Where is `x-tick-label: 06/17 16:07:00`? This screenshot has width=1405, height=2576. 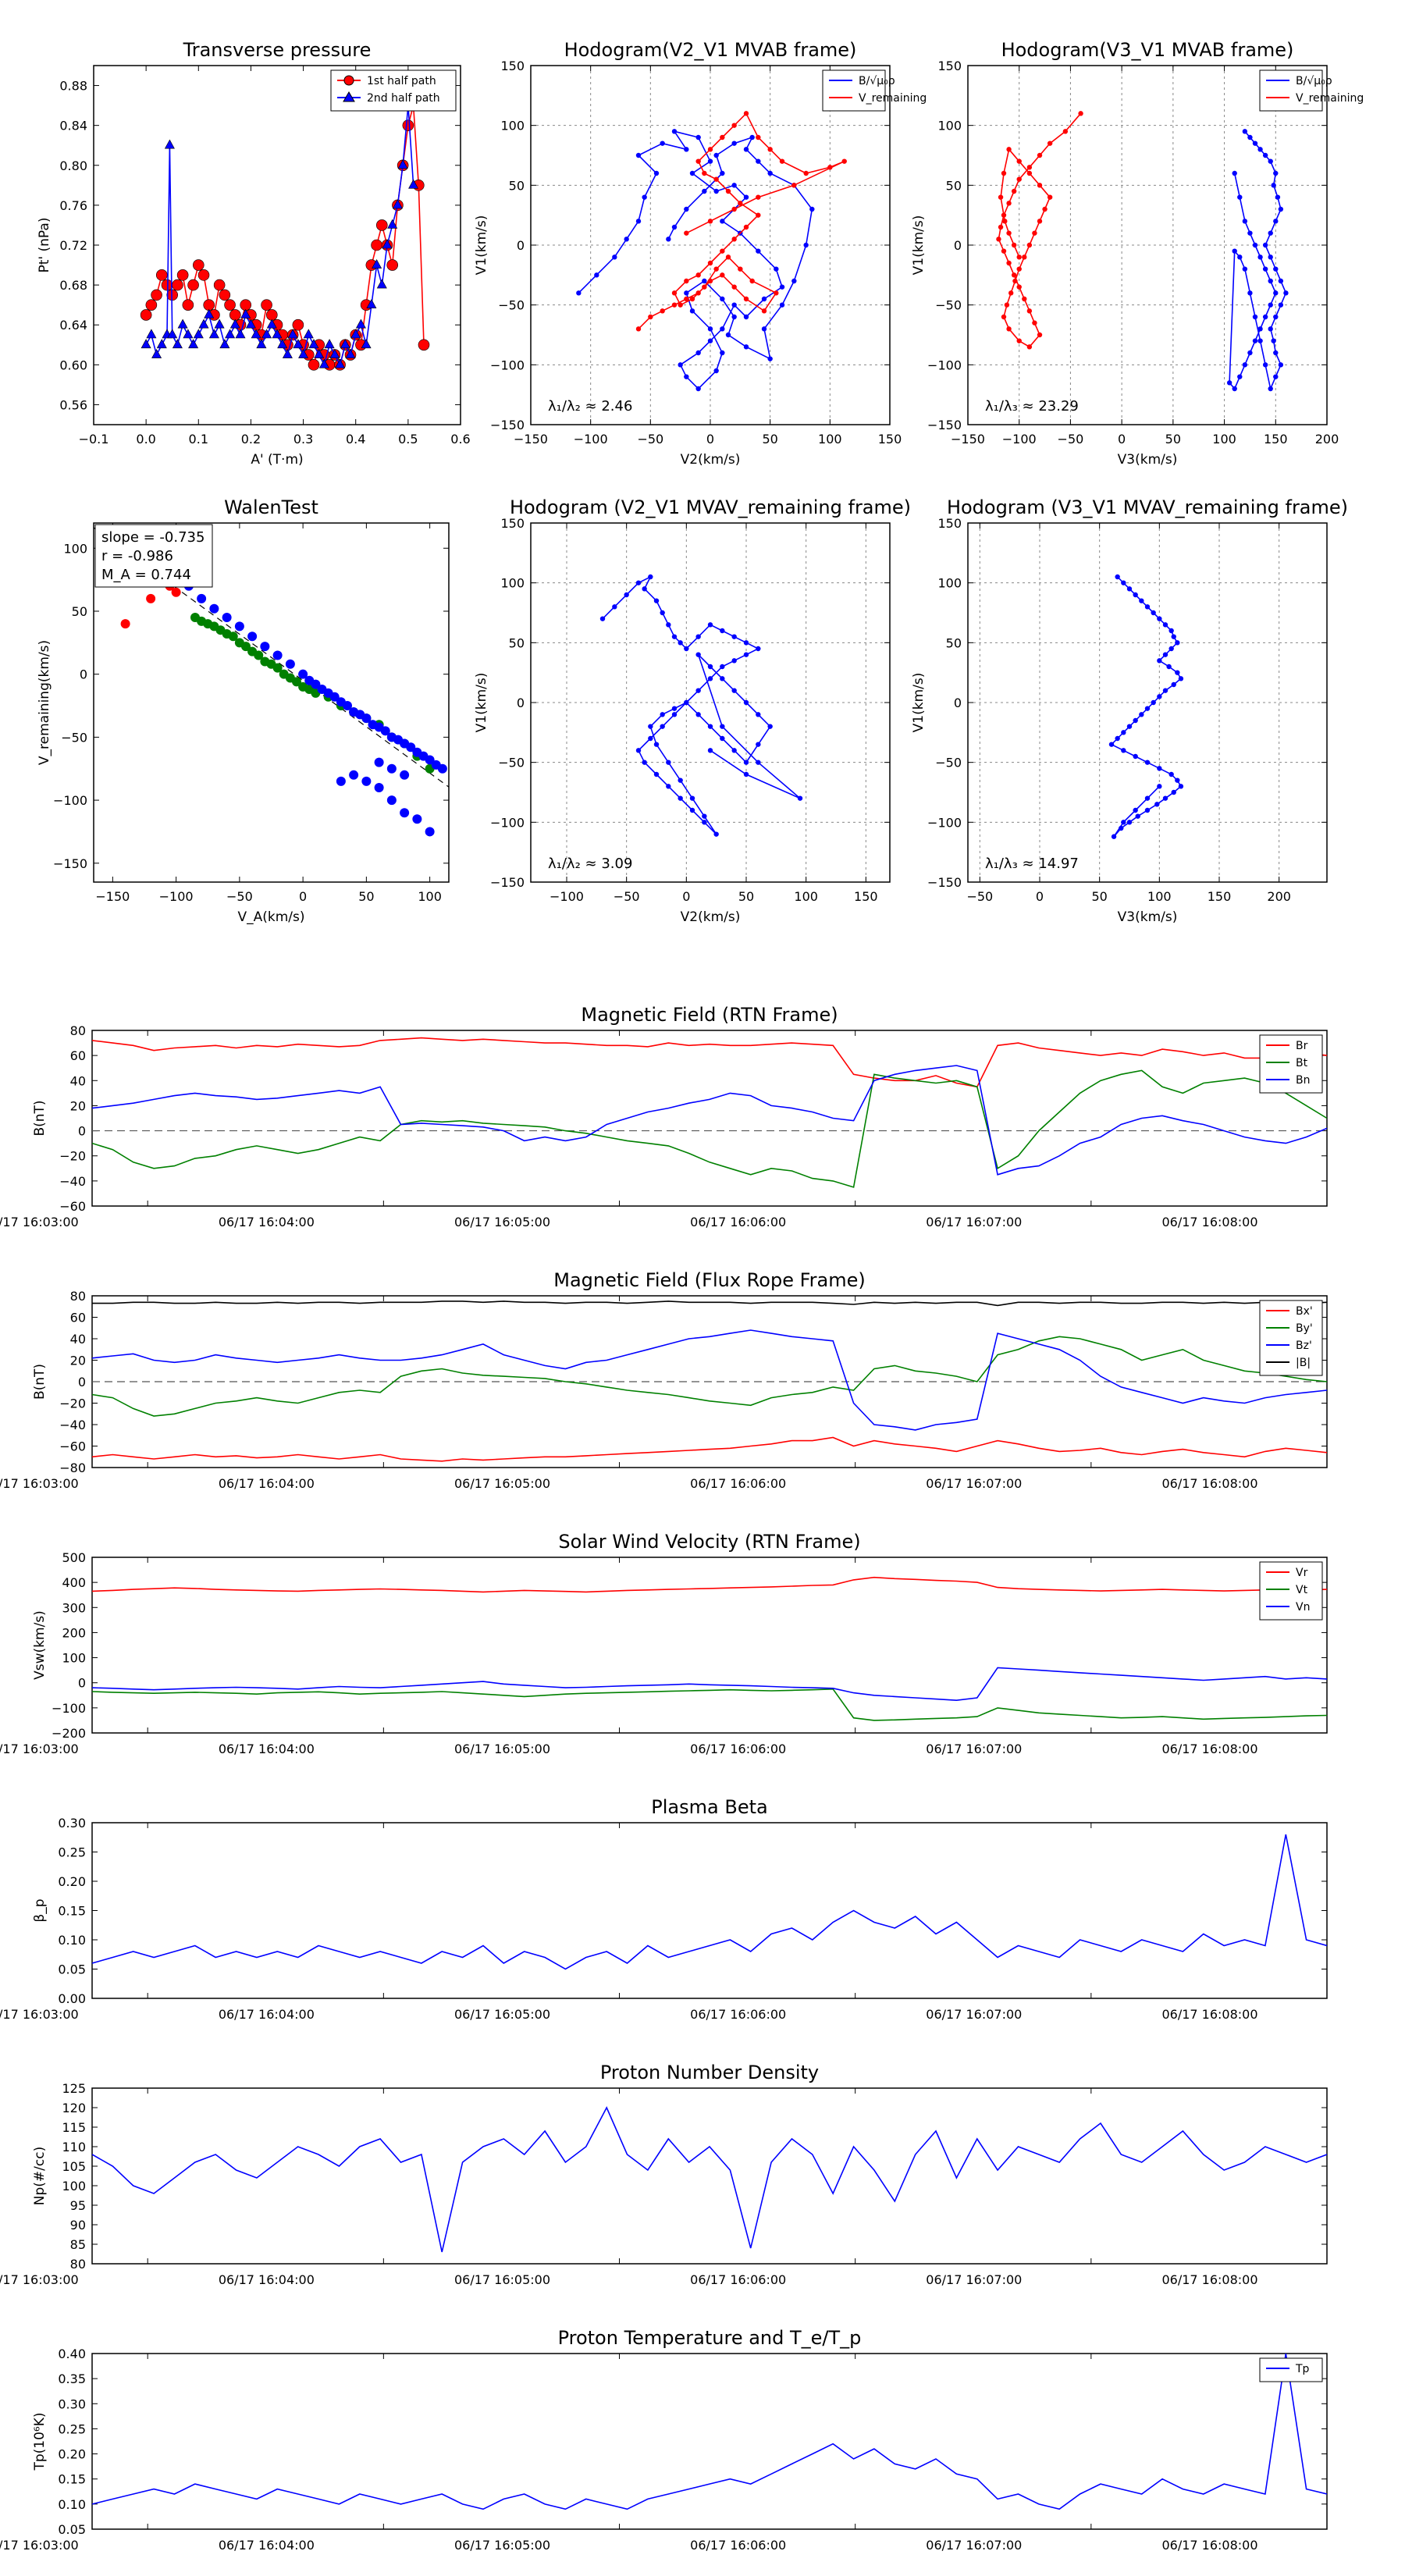
x-tick-label: 06/17 16:07:00 is located at coordinates (974, 1483).